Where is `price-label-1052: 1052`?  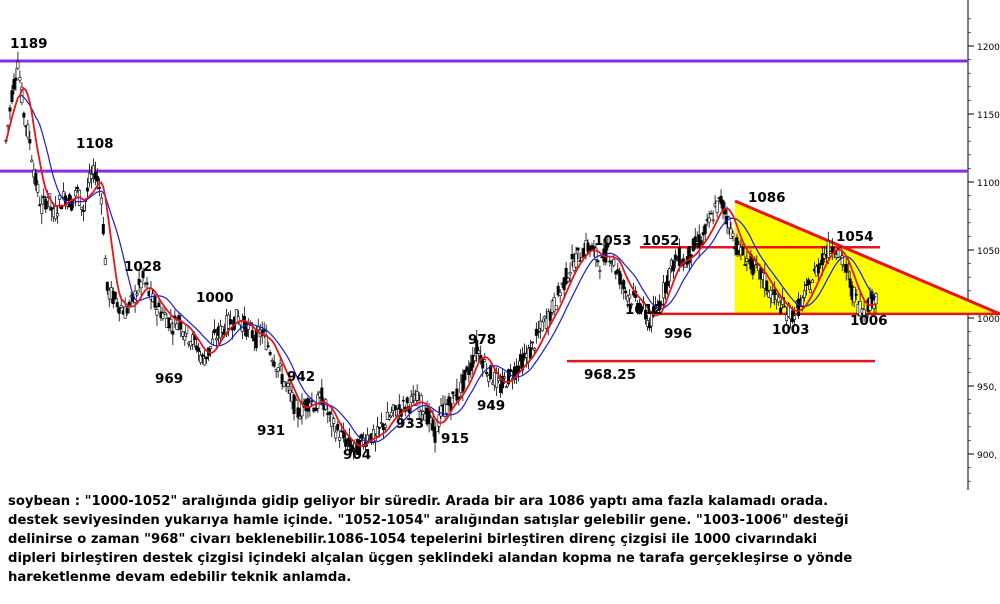
price-label-1052: 1052 is located at coordinates (661, 241).